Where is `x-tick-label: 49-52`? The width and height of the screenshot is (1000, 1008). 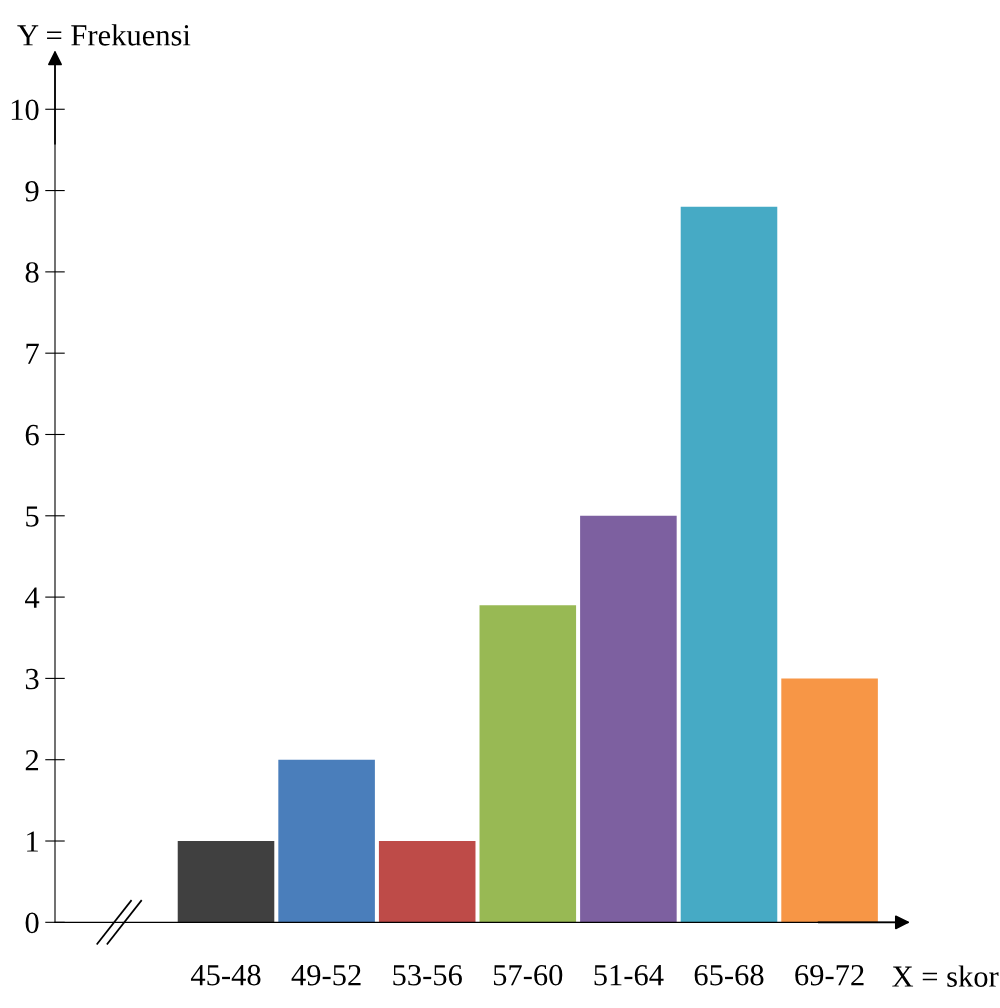
x-tick-label: 49-52 is located at coordinates (326, 975).